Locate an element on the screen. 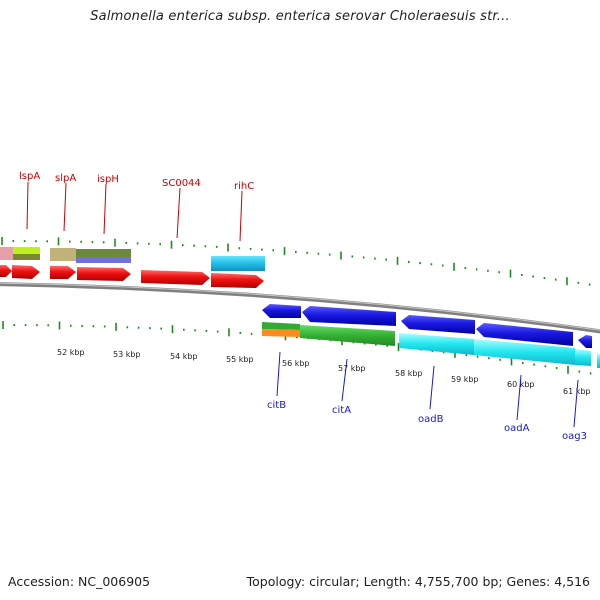 This screenshot has height=600, width=600. gene-label-rihC: rihC is located at coordinates (244, 186).